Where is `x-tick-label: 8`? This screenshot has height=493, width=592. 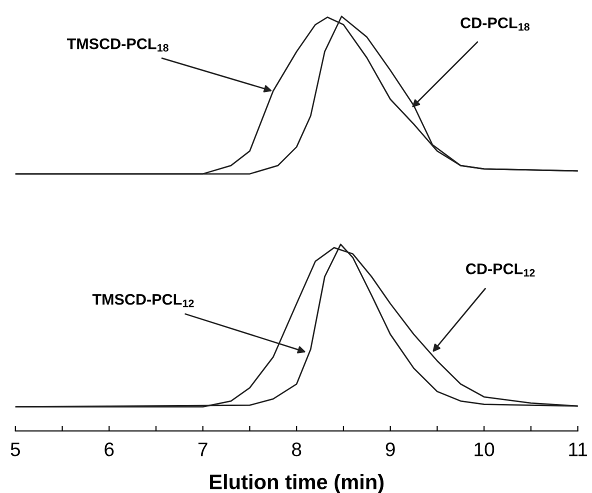
x-tick-label: 8 is located at coordinates (297, 449).